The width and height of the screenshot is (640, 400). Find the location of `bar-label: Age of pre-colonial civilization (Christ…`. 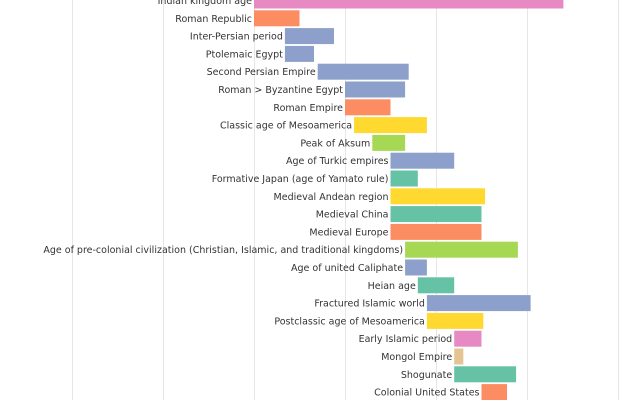

bar-label: Age of pre-colonial civilization (Christ… is located at coordinates (223, 250).